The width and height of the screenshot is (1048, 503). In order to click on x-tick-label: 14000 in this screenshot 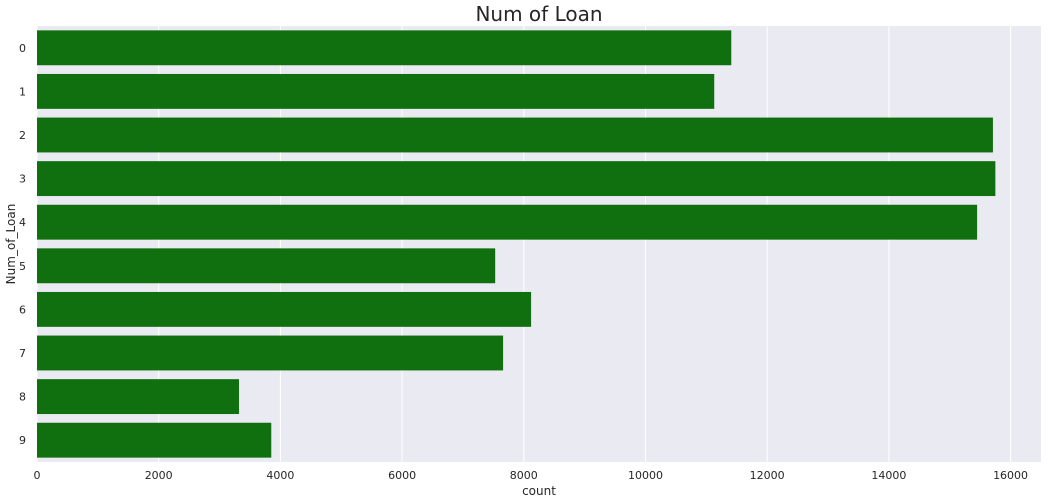, I will do `click(888, 475)`.